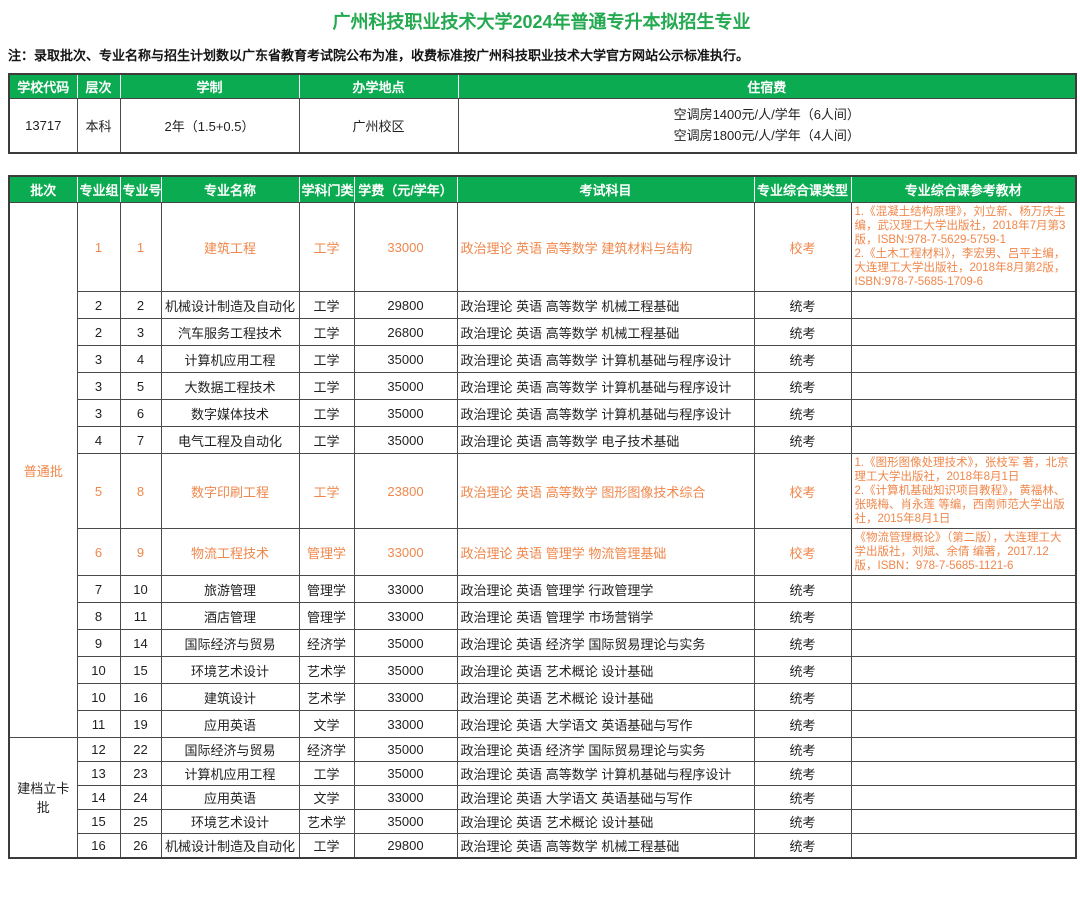 This screenshot has height=904, width=1080. What do you see at coordinates (605, 670) in the screenshot?
I see `cell-subjects: 政治理论 英语 艺术概论 设计基础` at bounding box center [605, 670].